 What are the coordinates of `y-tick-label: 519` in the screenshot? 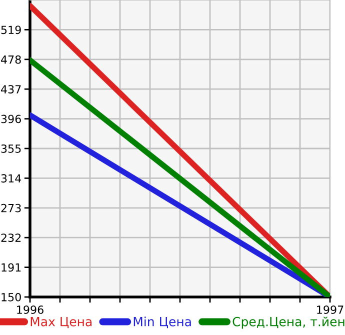 It's located at (11, 30).